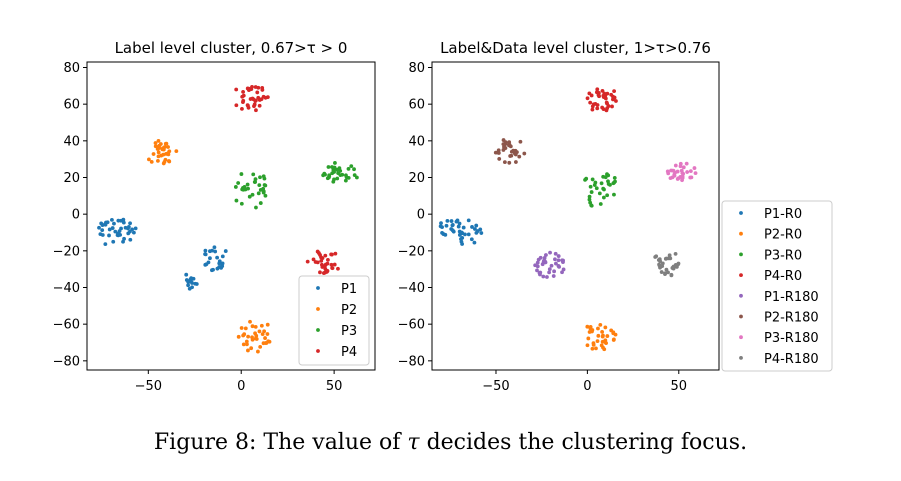 The height and width of the screenshot is (481, 901). Describe the element at coordinates (416, 105) in the screenshot. I see `y-tick-label: 60` at that location.